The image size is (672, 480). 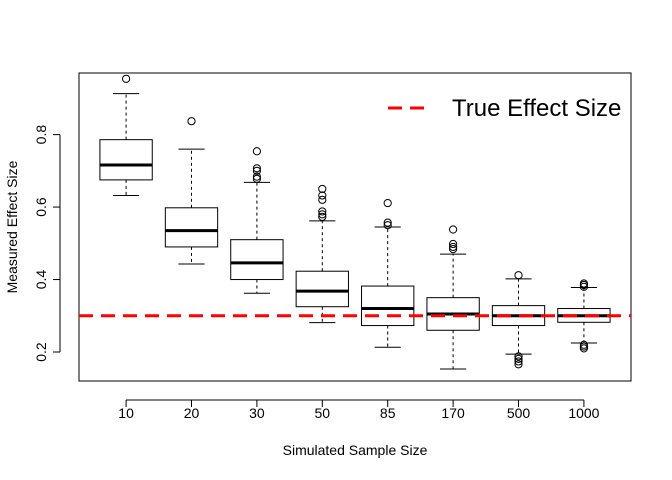 What do you see at coordinates (359, 410) in the screenshot?
I see `x-axis: 10 20 30 50 85 170 500 1000` at bounding box center [359, 410].